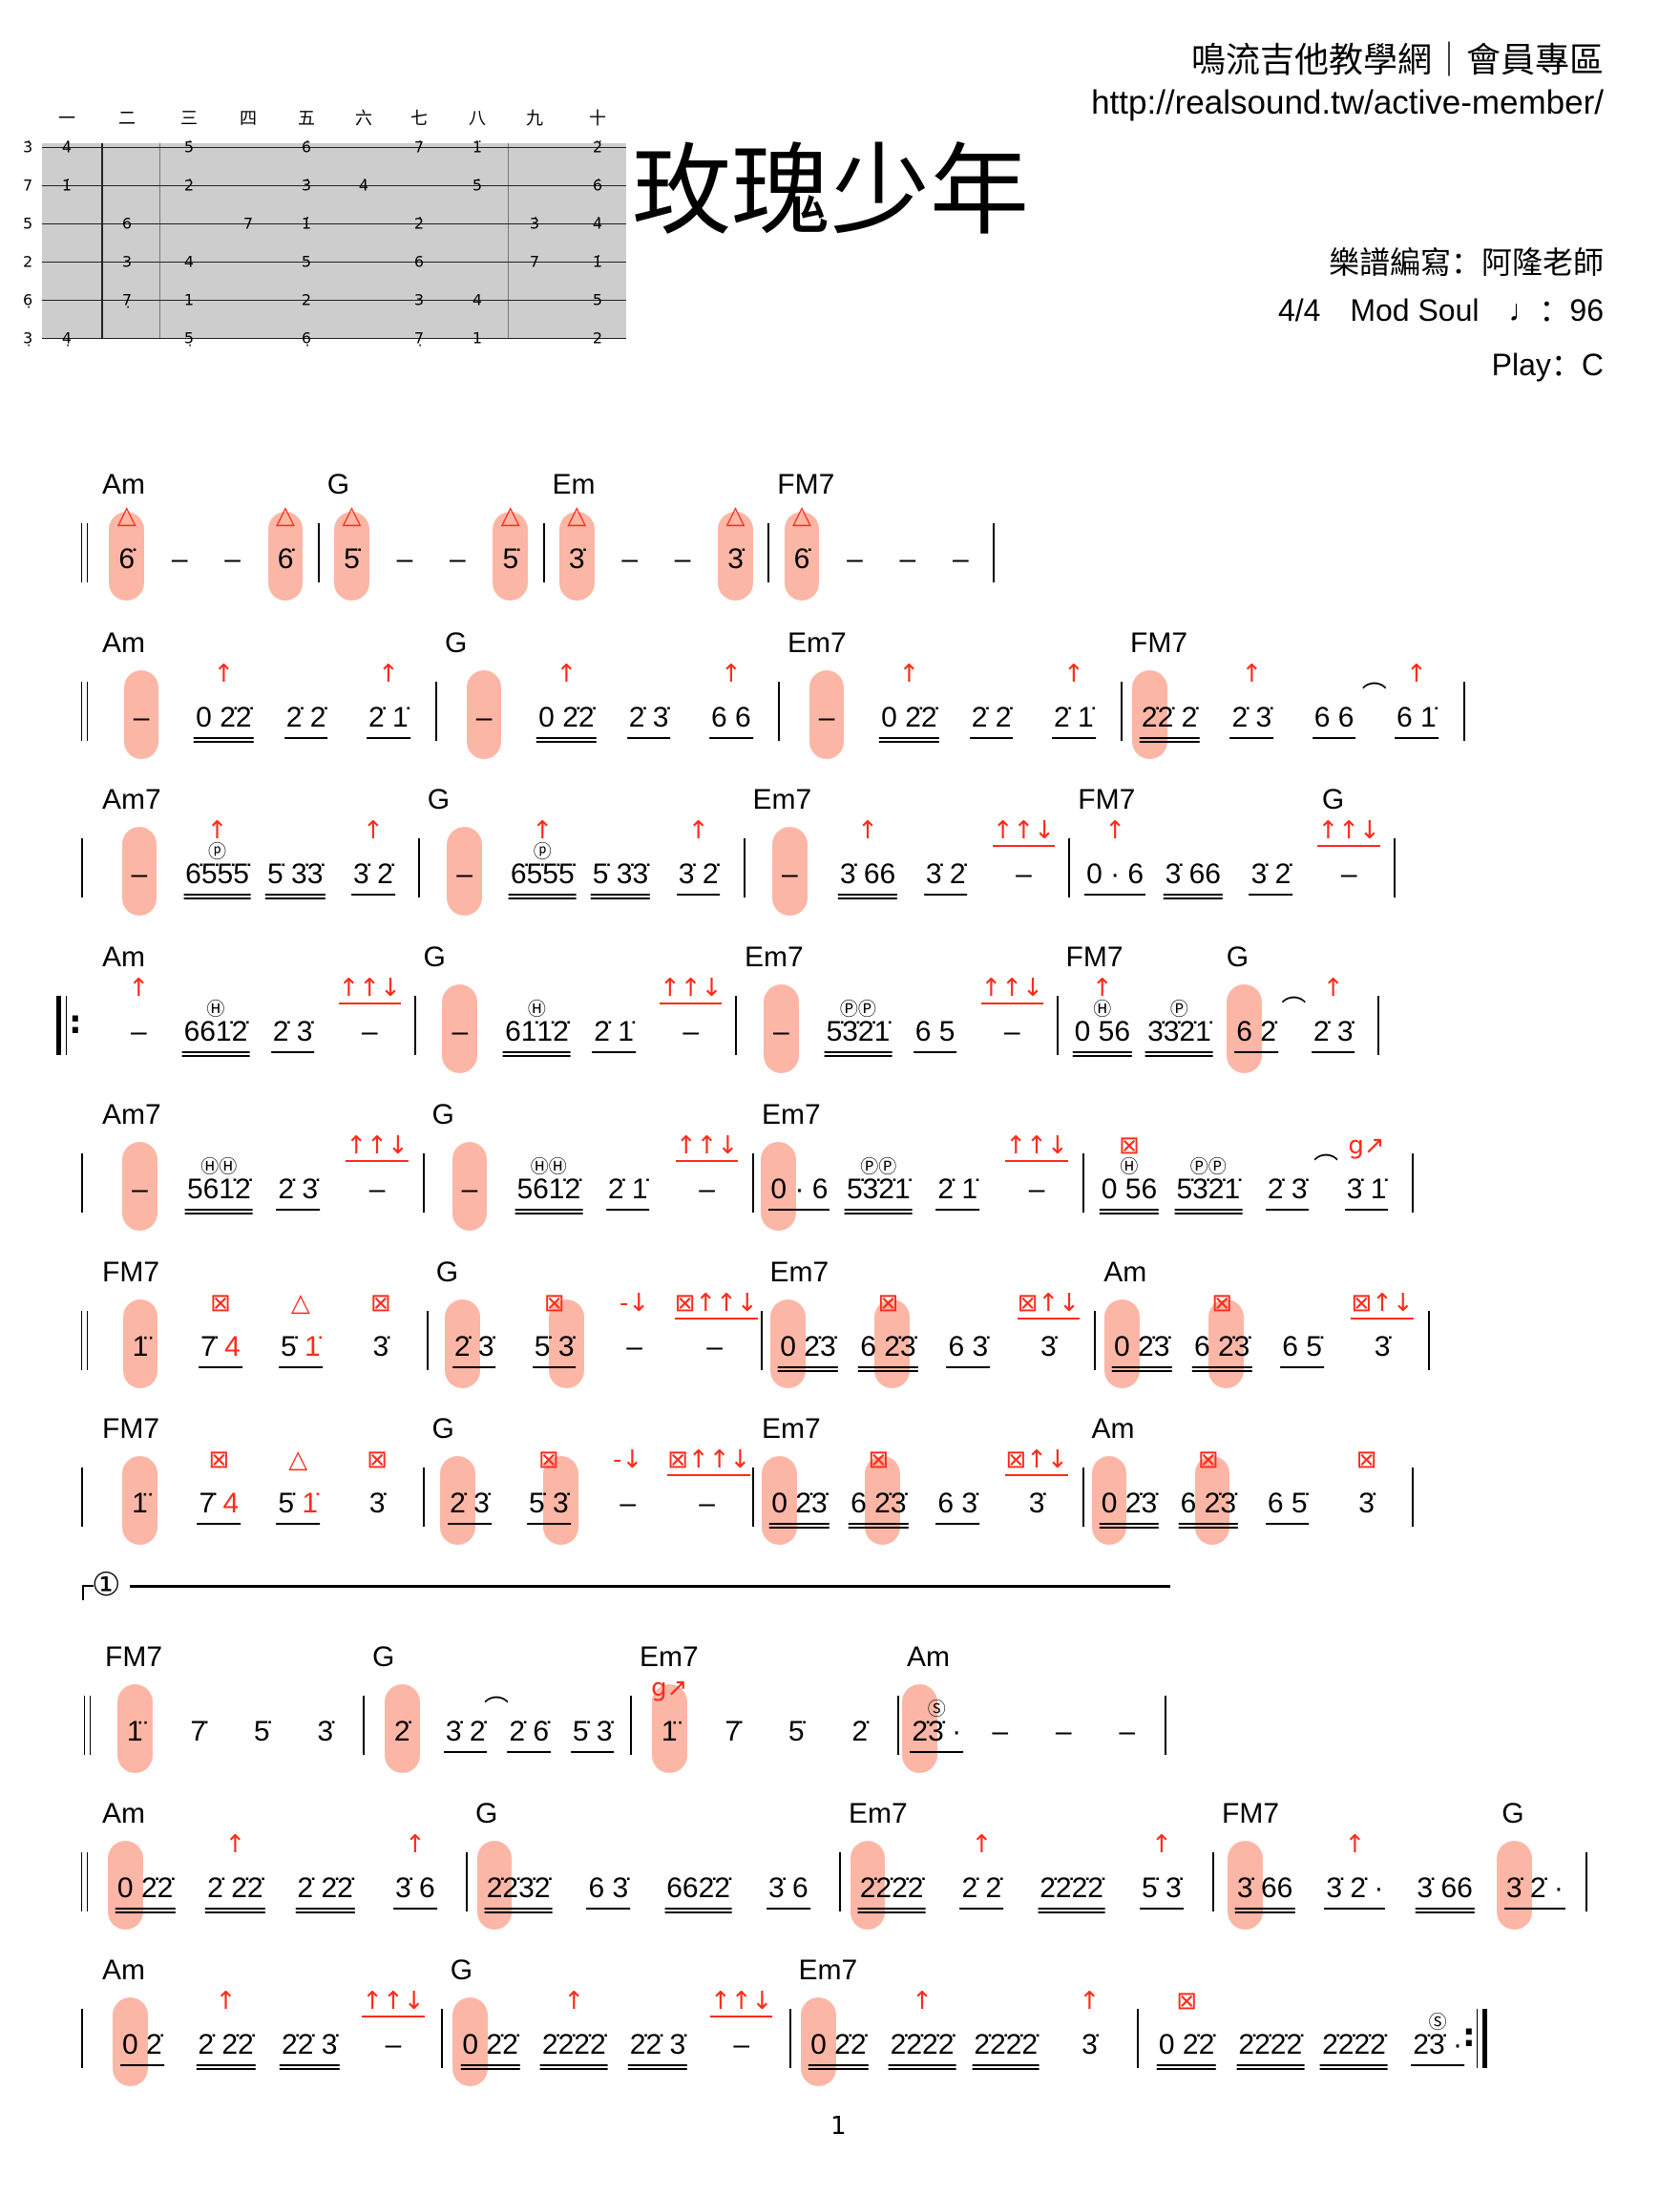 Image resolution: width=1680 pixels, height=2196 pixels. Describe the element at coordinates (992, 720) in the screenshot. I see `note-group: 2̇ 2̇` at that location.